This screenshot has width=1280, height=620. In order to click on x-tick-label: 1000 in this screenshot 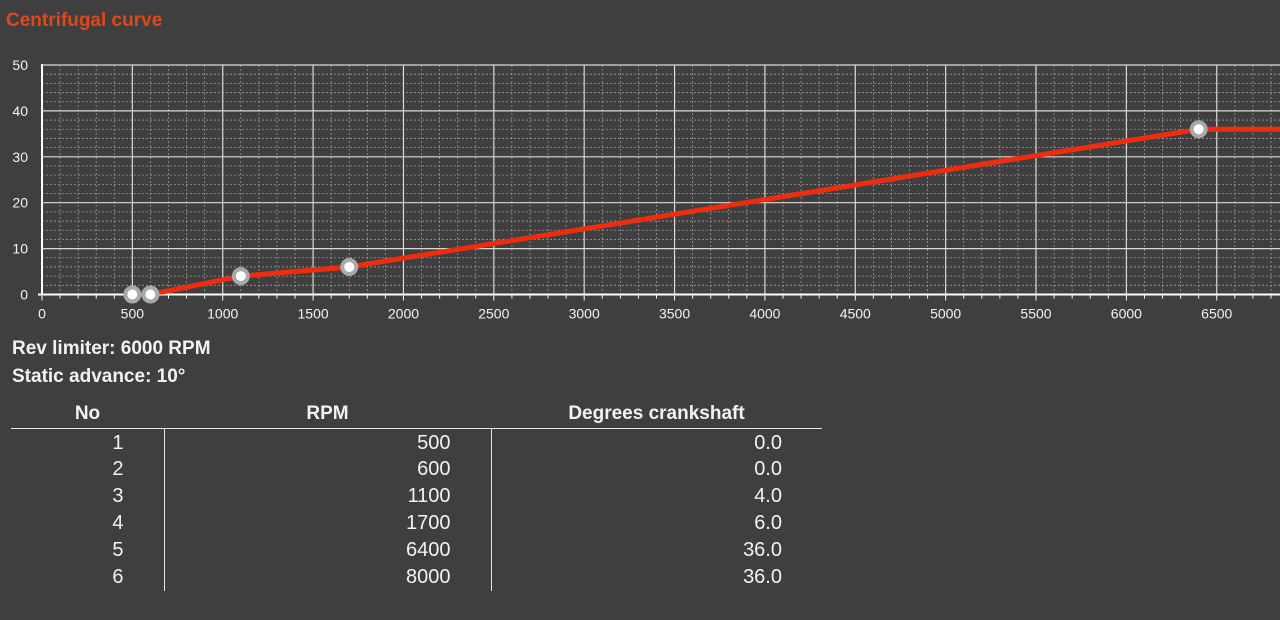, I will do `click(222, 314)`.